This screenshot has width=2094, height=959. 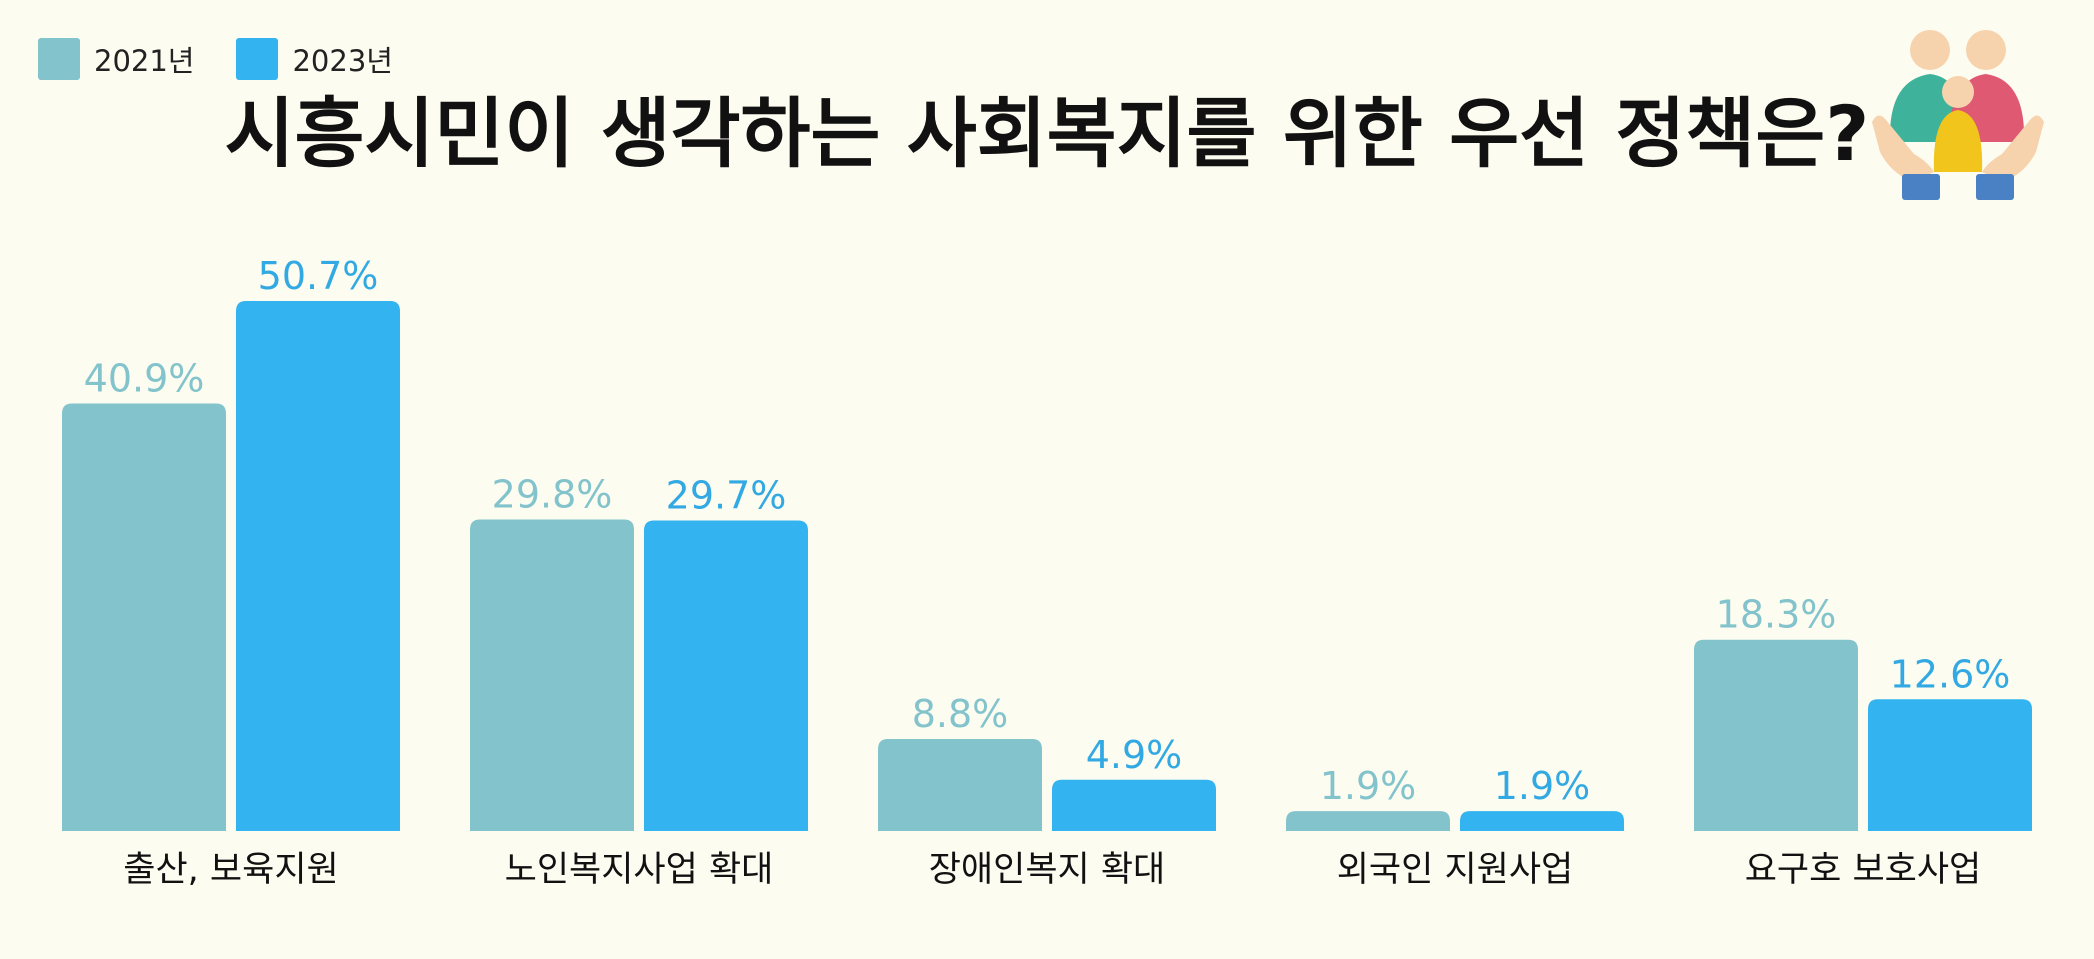 I want to click on legend: 2021년 2023년, so click(x=236, y=59).